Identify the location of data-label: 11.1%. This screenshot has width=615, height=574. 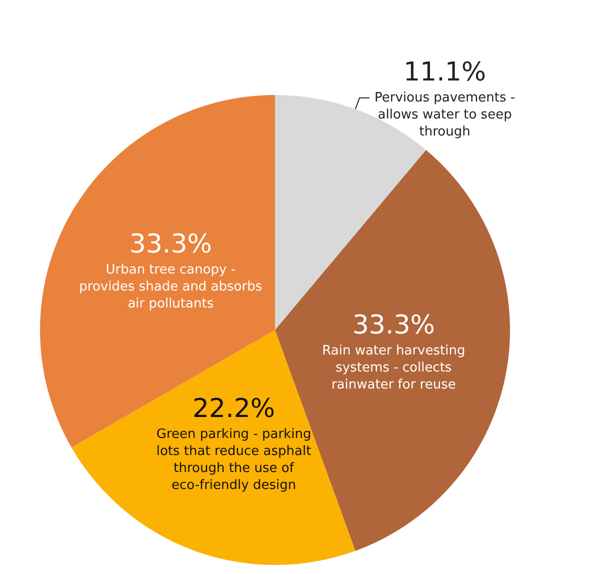
(444, 72).